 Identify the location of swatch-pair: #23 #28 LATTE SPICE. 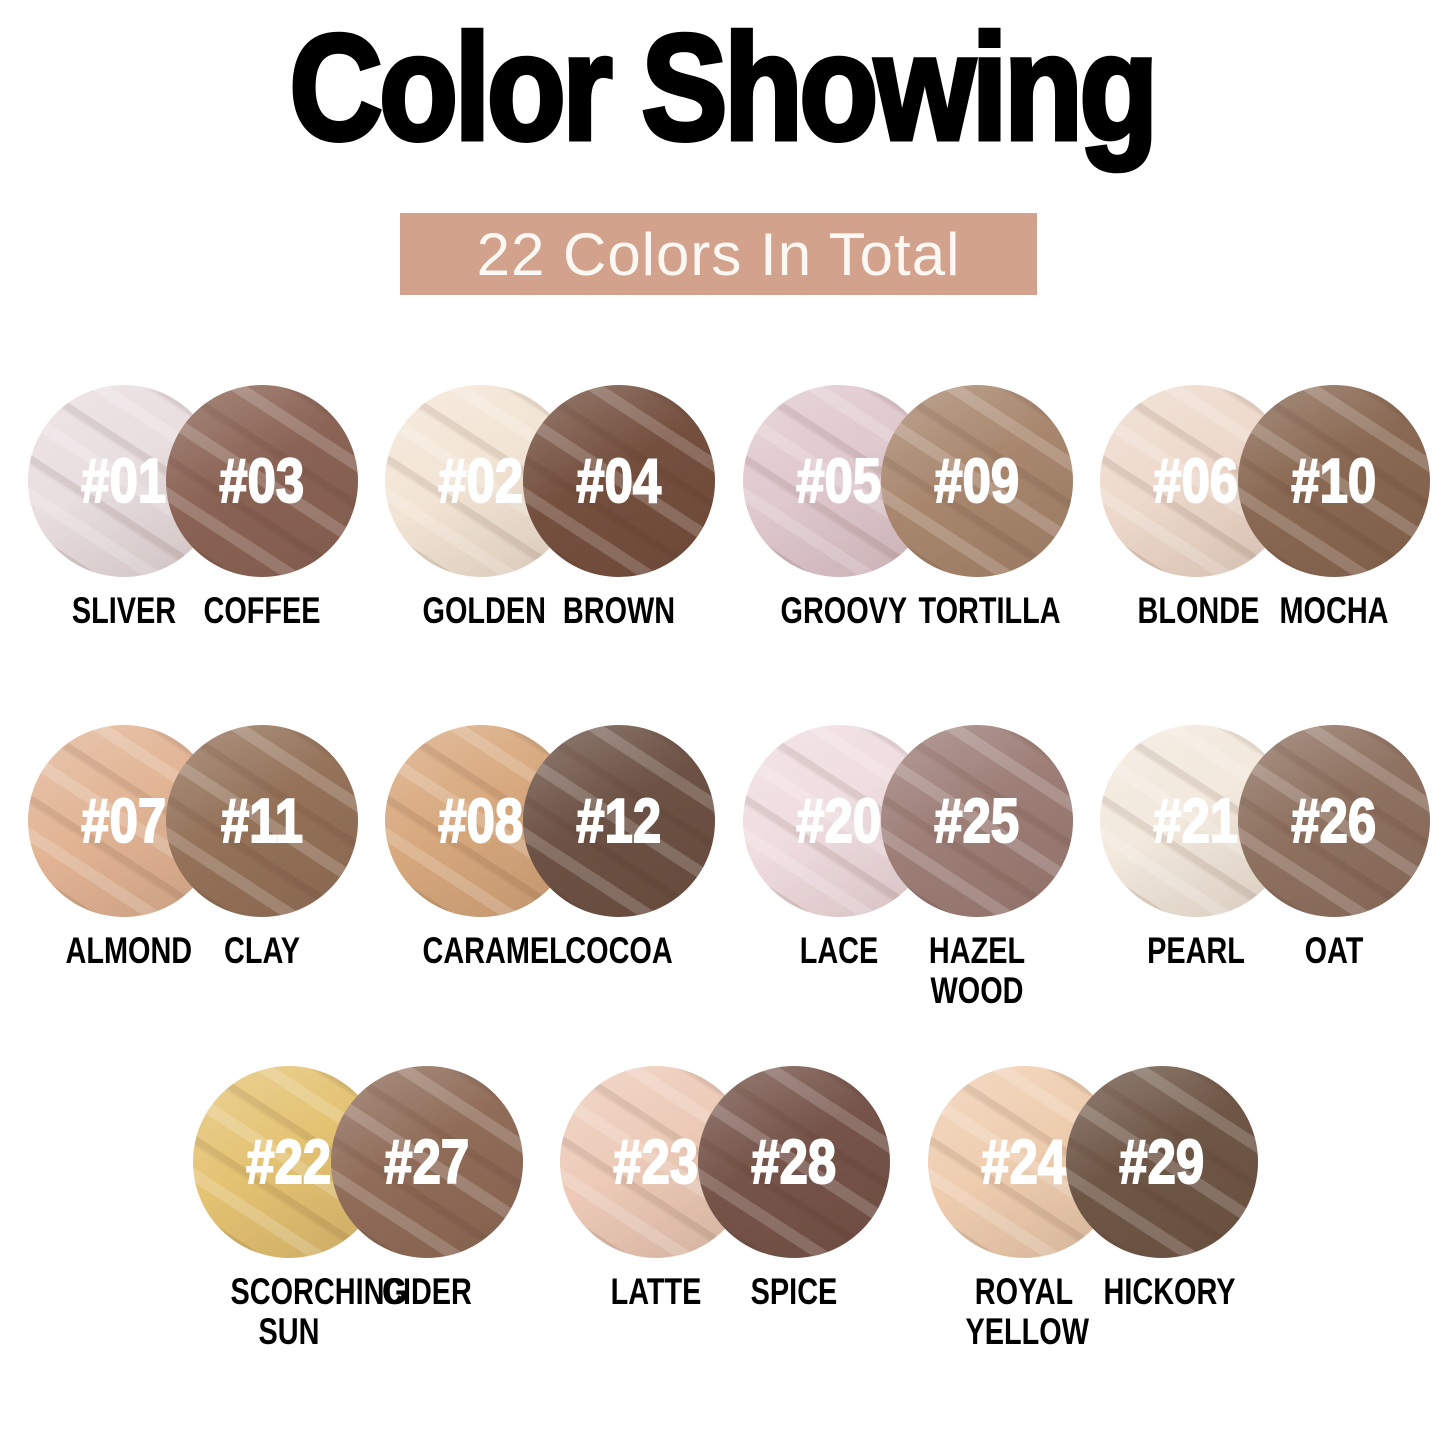
(725, 1231).